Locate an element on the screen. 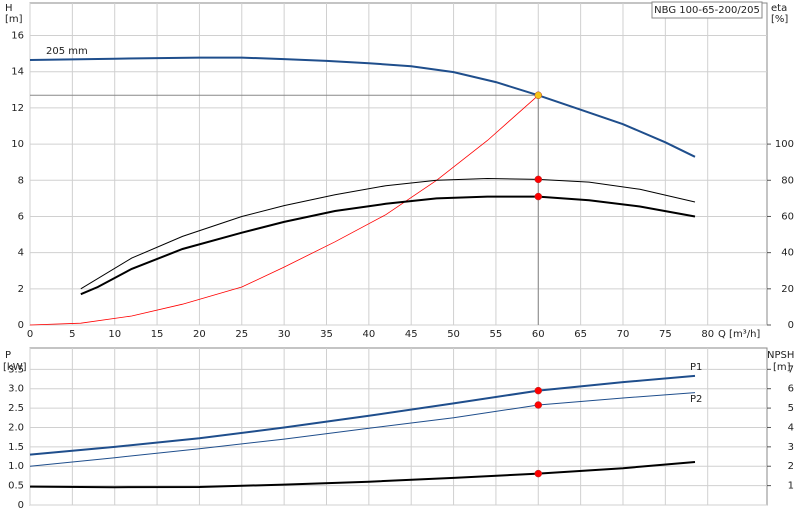 The width and height of the screenshot is (800, 520). y-axis-unit: [m] is located at coordinates (14, 19).